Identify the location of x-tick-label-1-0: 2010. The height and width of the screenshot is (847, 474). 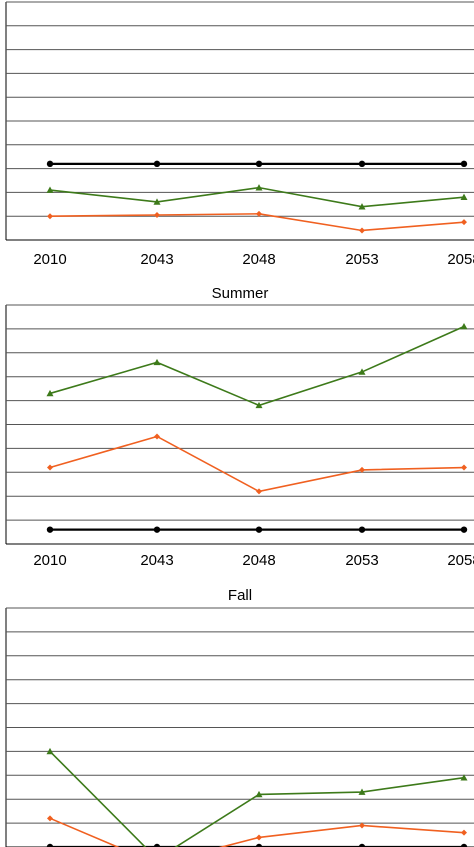
(49, 560).